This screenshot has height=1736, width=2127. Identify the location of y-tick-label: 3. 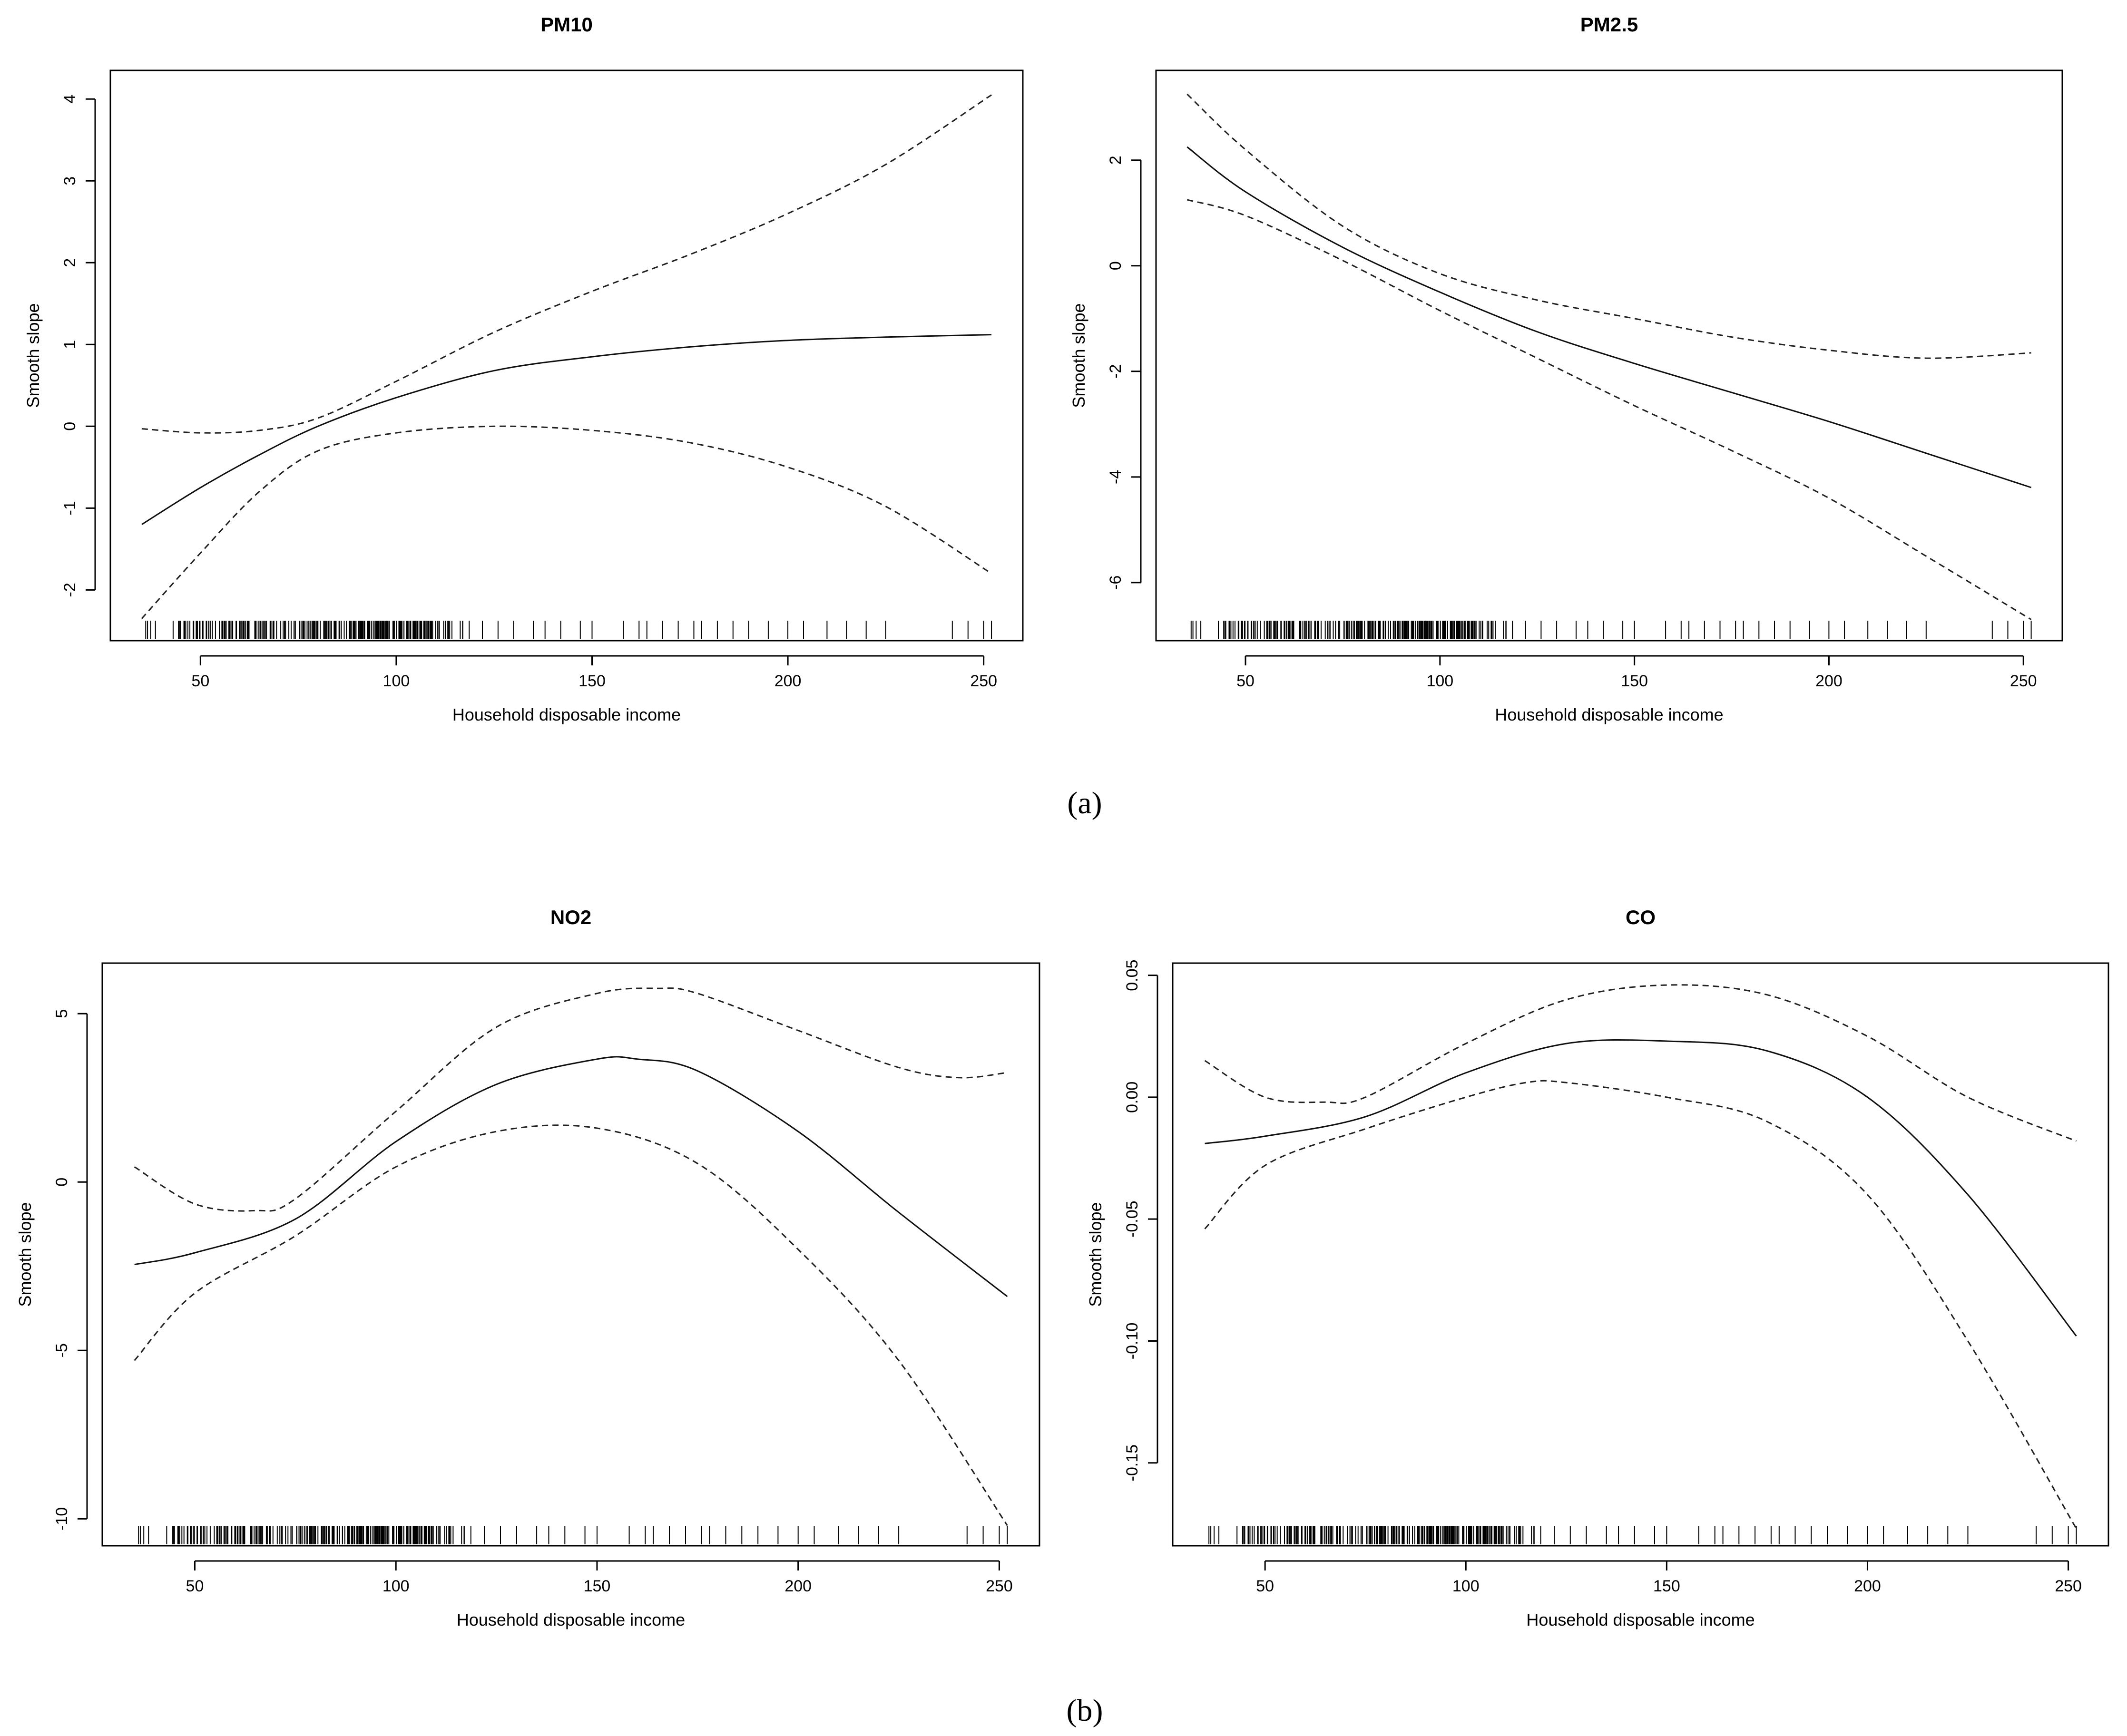
(70, 181).